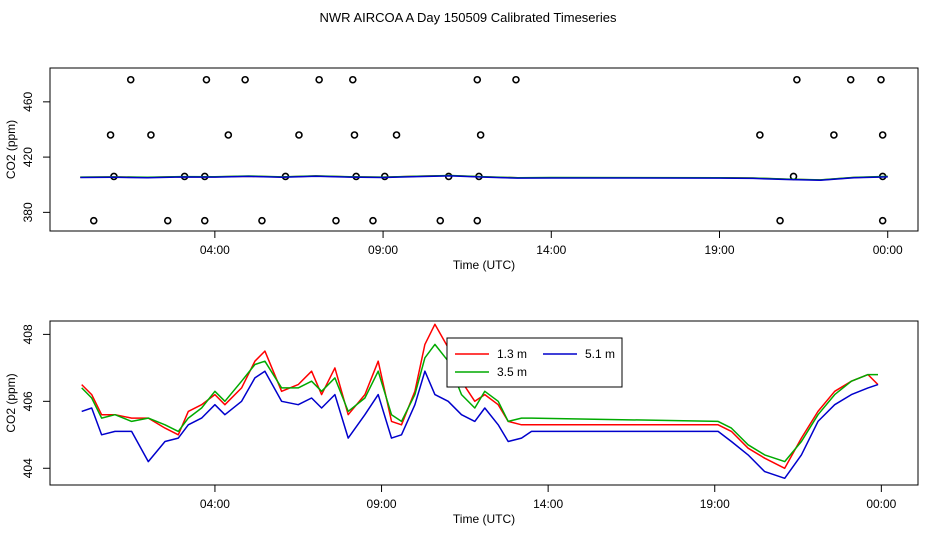  Describe the element at coordinates (484, 178) in the screenshot. I see `series-line-5-1-m` at that location.